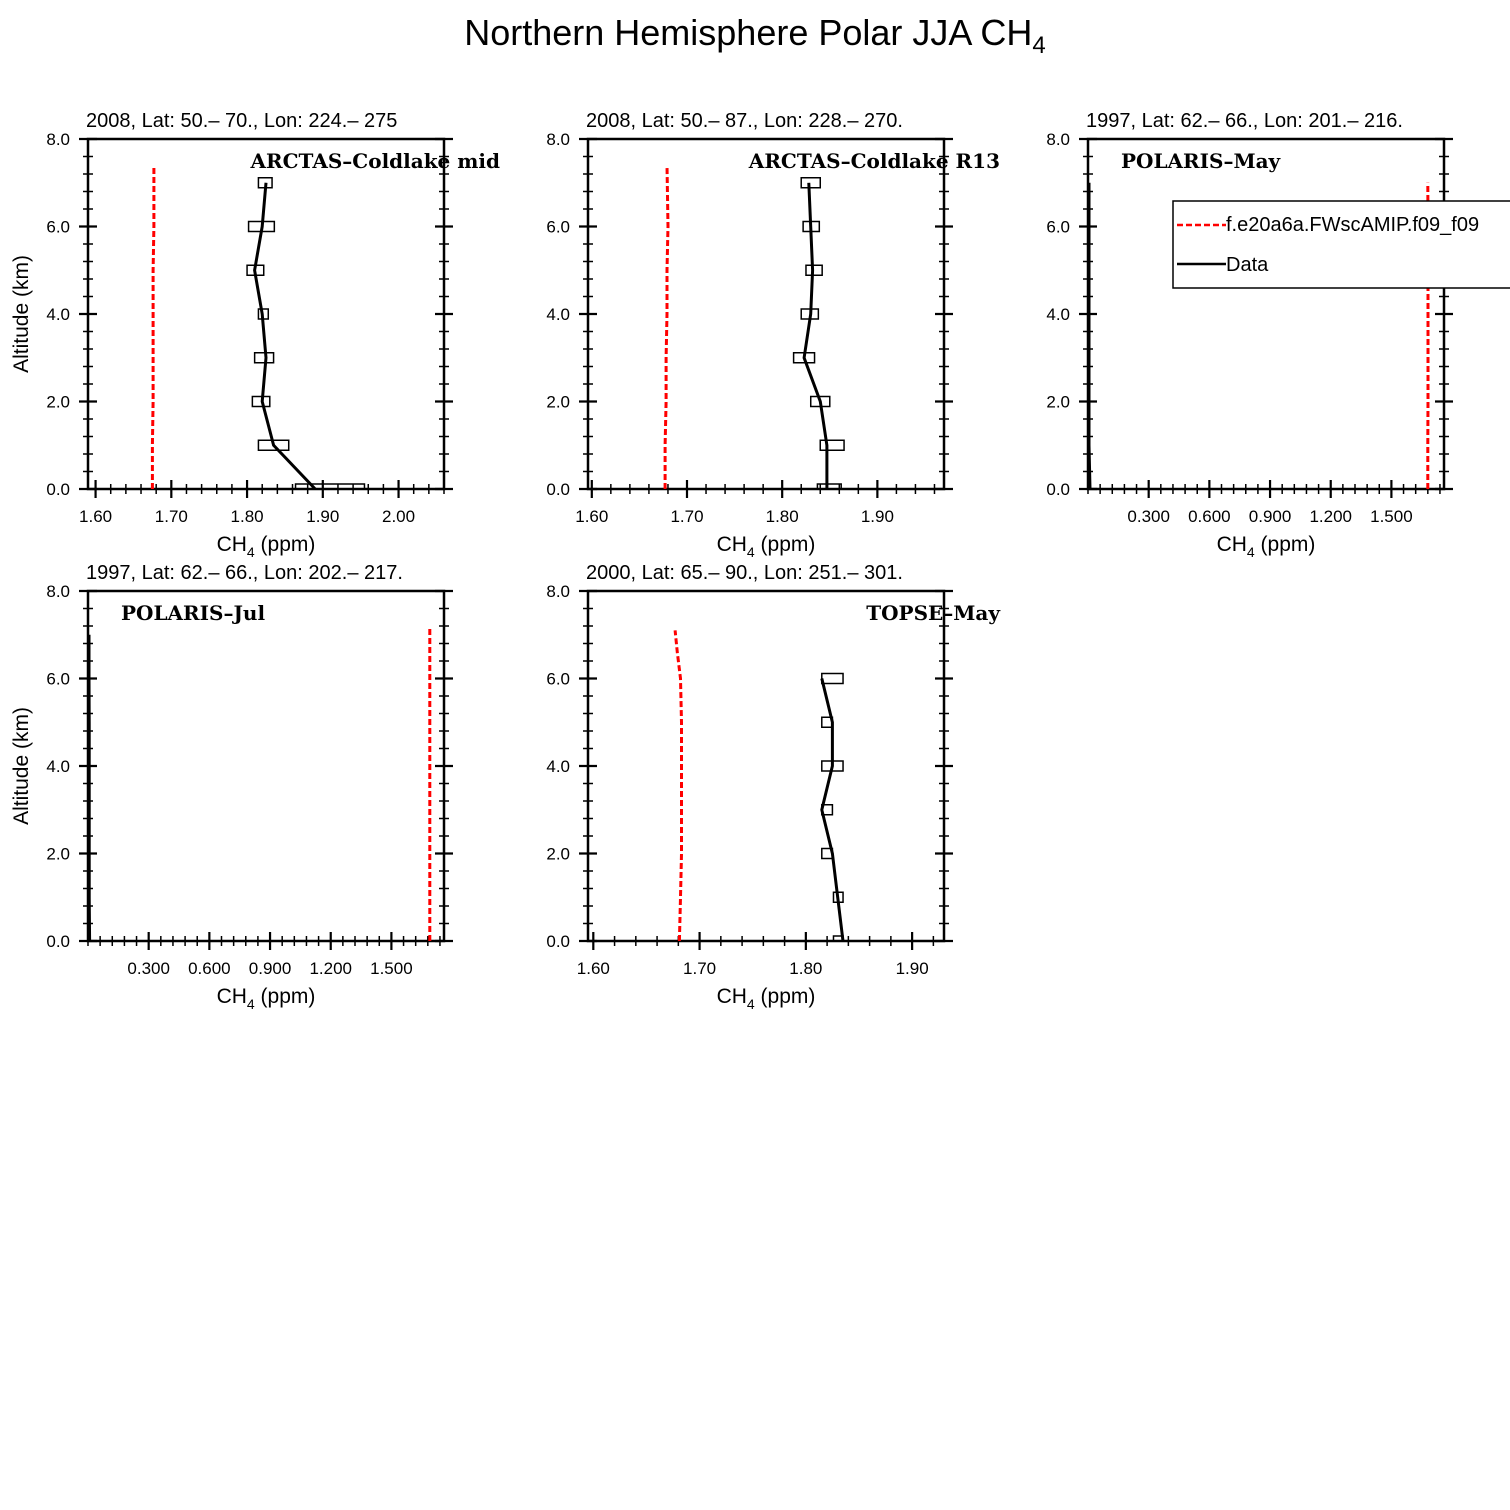 The image size is (1510, 1510). I want to click on panel-title: 2000, Lat: 65.– 90., Lon: 251.– 301., so click(744, 573).